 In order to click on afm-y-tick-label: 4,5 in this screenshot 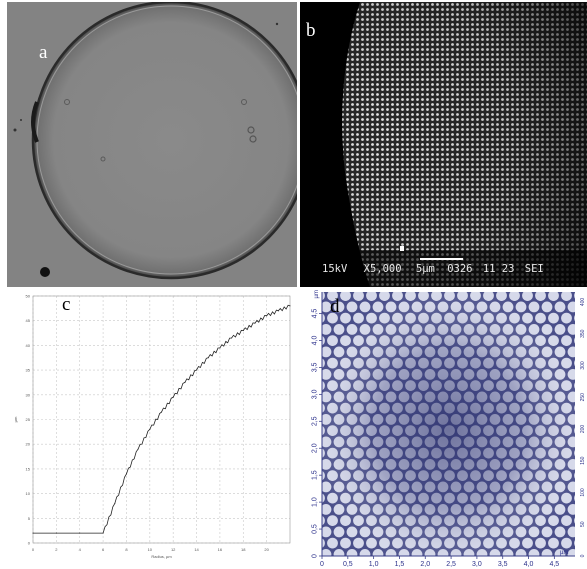, I will do `click(315, 314)`.